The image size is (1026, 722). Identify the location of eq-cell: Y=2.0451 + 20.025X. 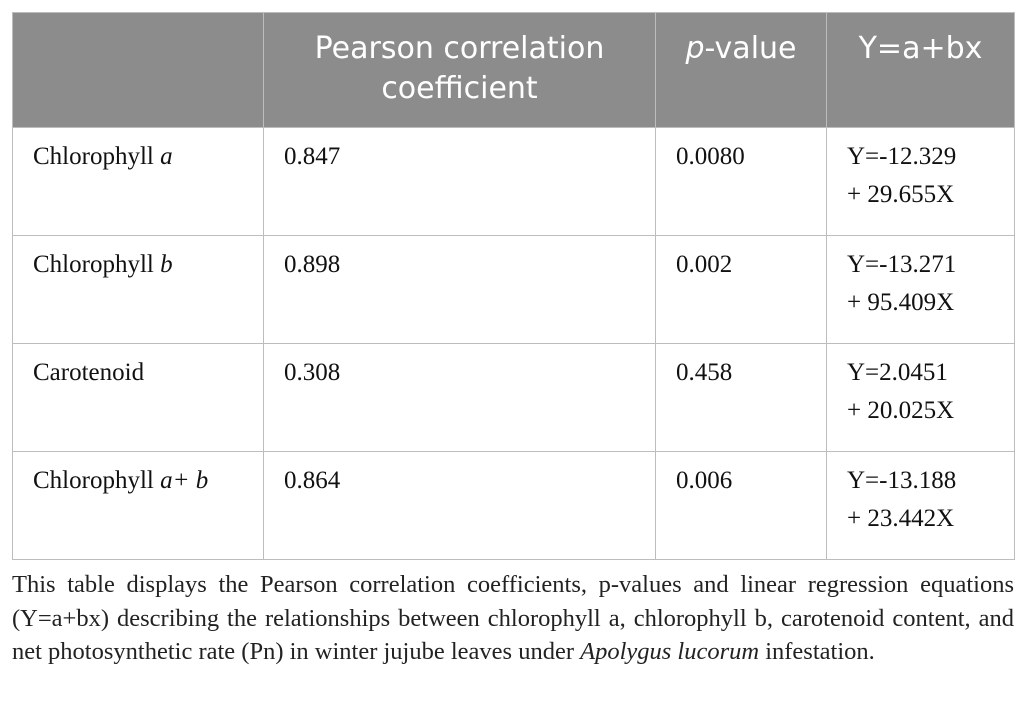
(920, 397).